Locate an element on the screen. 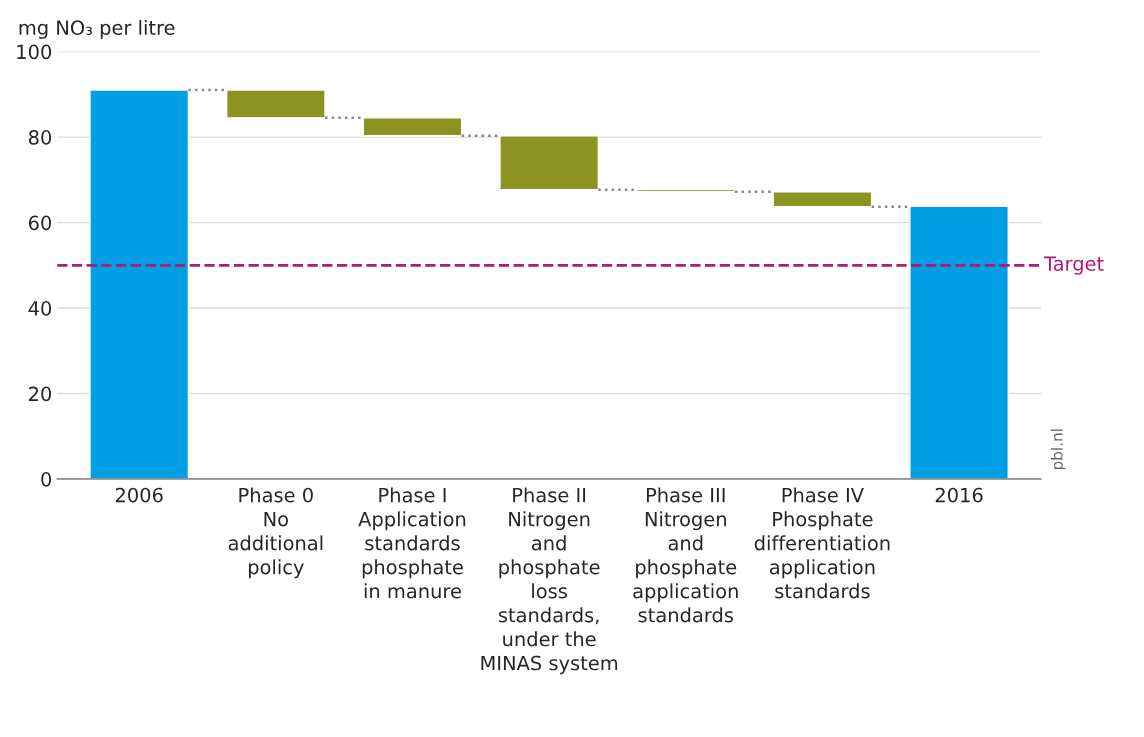 The height and width of the screenshot is (737, 1144). ref-line-label: Target is located at coordinates (1073, 265).